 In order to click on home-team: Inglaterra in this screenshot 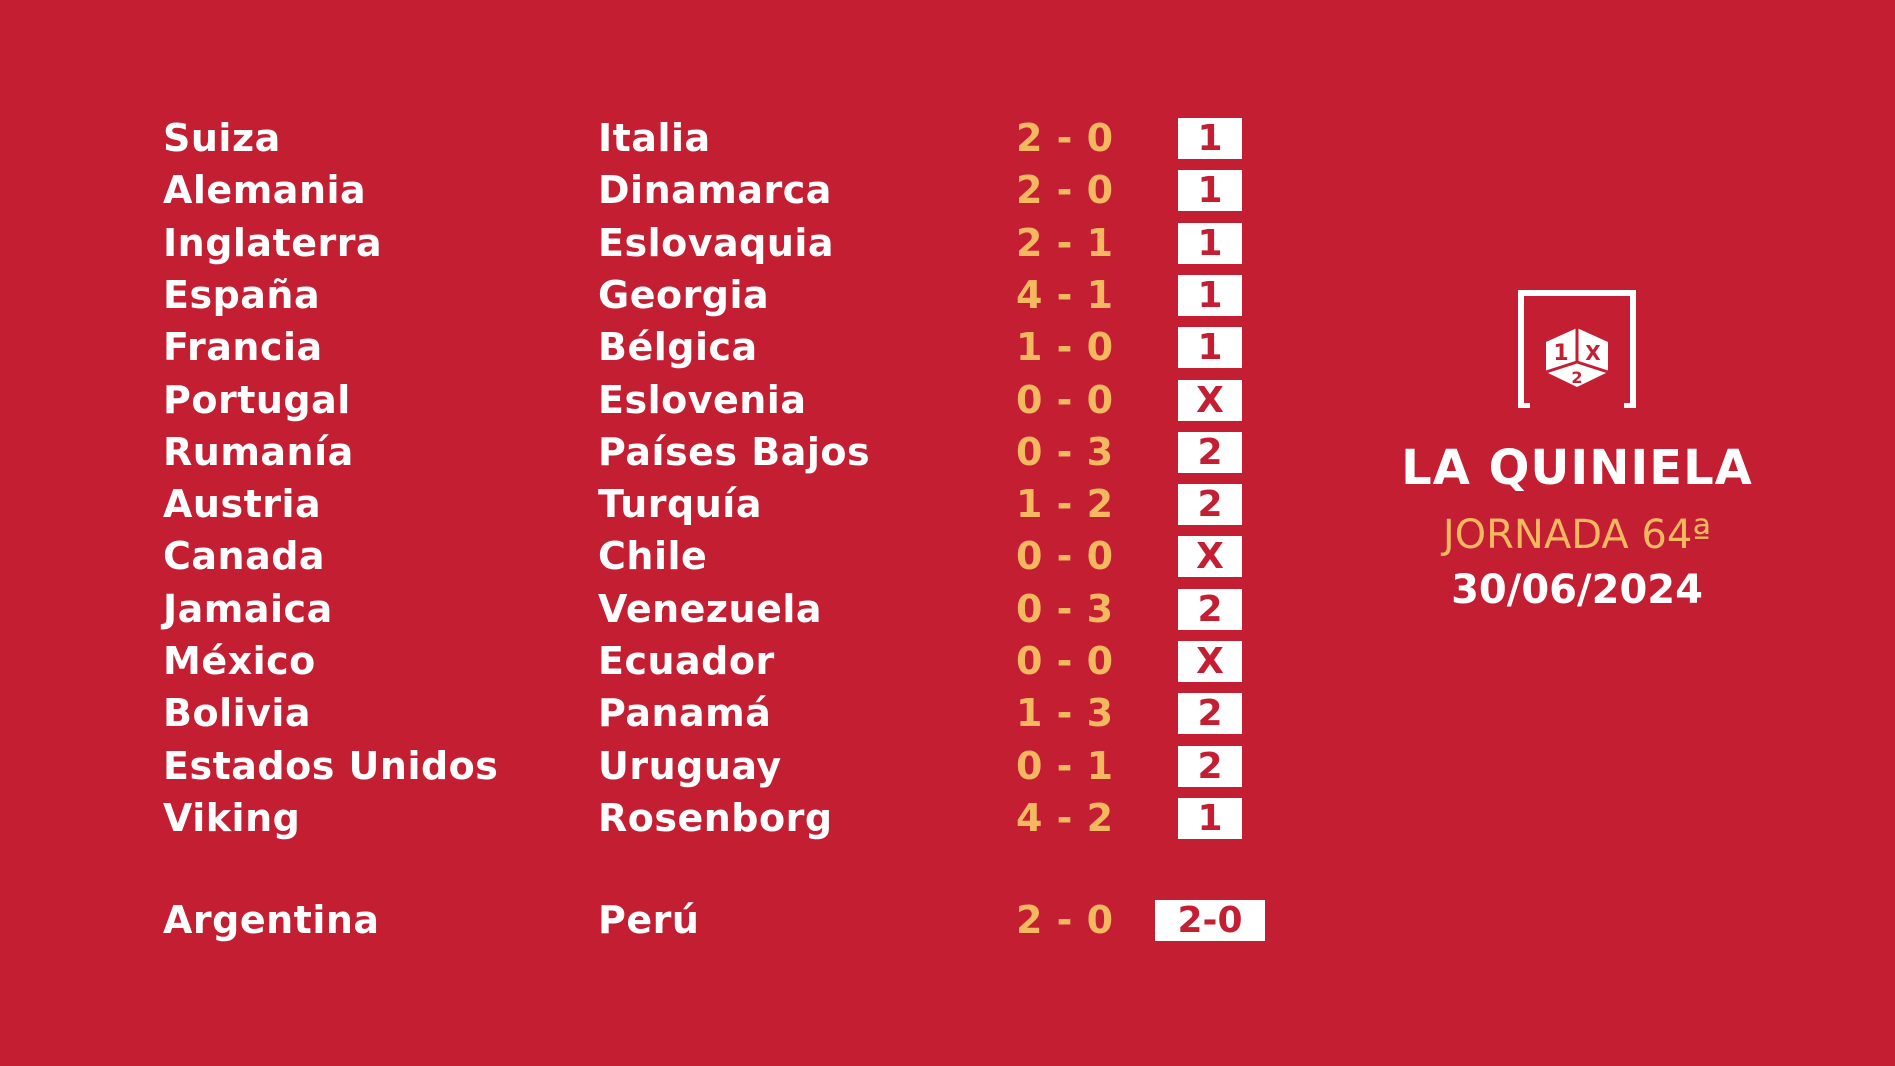, I will do `click(273, 242)`.